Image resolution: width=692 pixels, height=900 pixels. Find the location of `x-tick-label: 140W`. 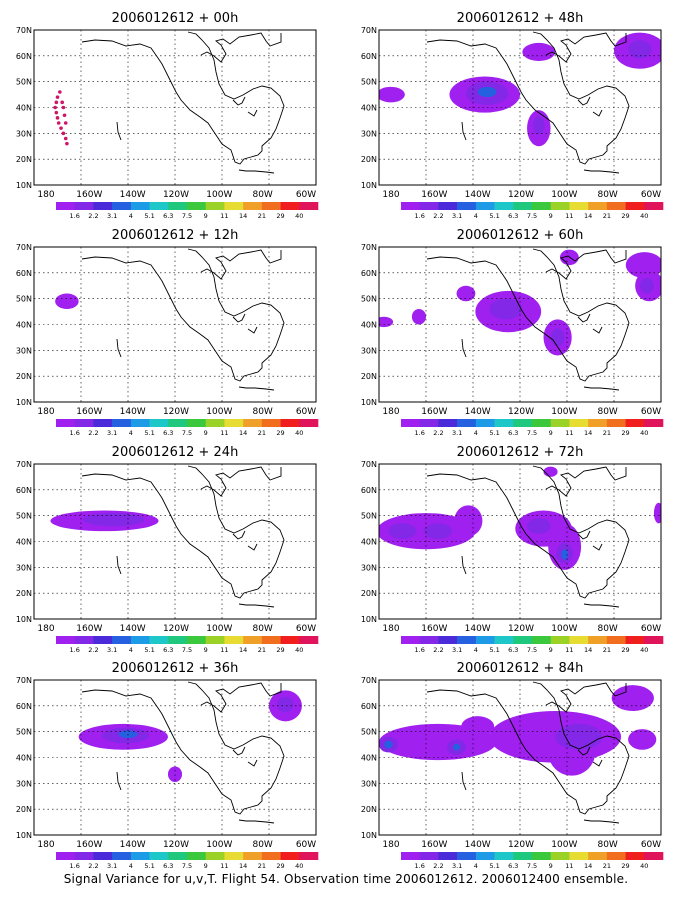

x-tick-label: 140W is located at coordinates (133, 845).